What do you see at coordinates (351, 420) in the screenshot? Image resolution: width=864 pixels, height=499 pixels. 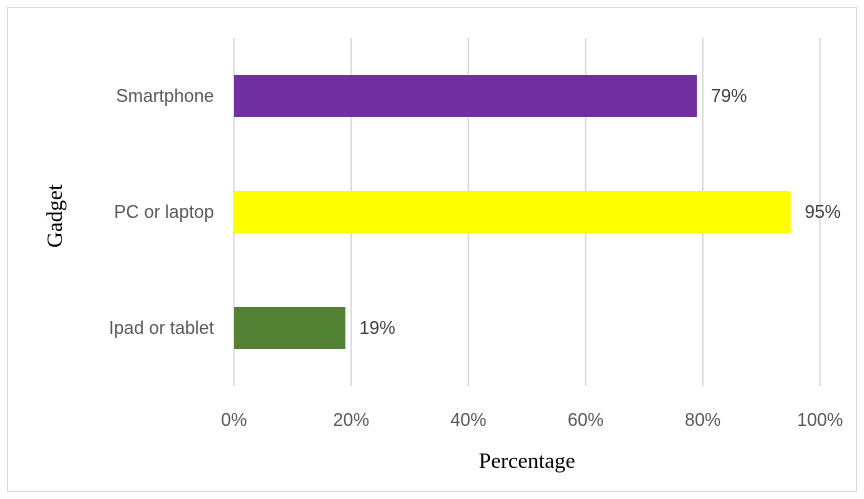 I see `x-tick-label: 20%` at bounding box center [351, 420].